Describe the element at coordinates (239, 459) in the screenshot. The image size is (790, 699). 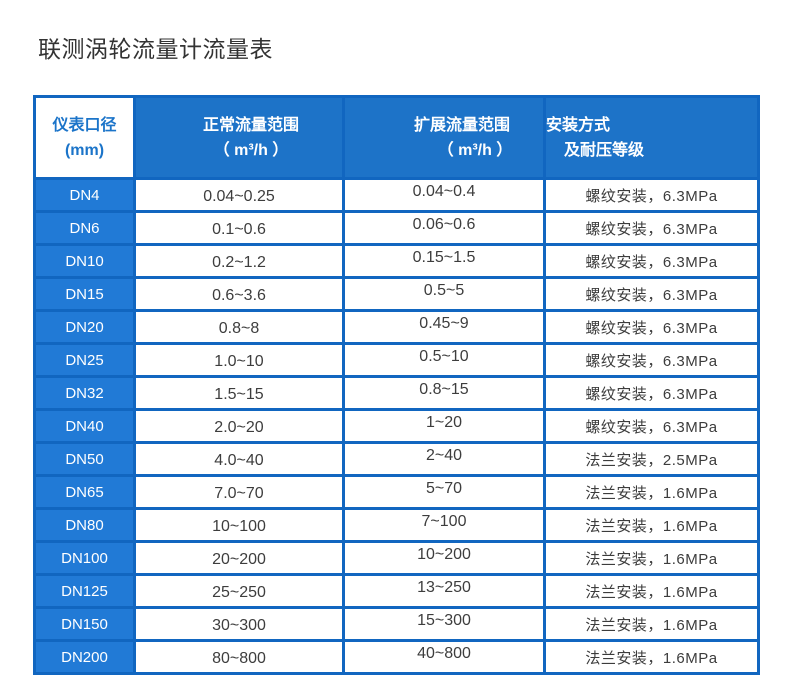
I see `cell-normal-range: 4.0~40` at that location.